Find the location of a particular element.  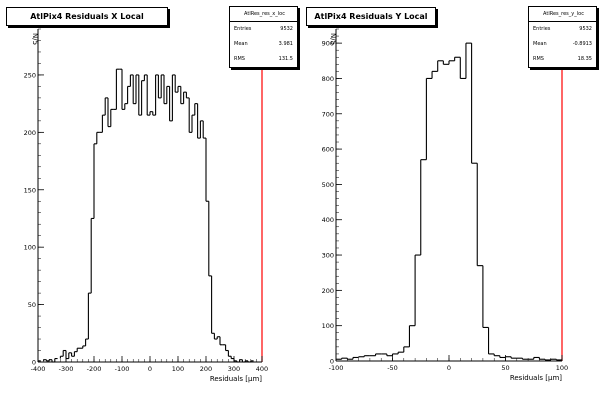

residuals-x-x-tick-label: -400 is located at coordinates (38, 369).